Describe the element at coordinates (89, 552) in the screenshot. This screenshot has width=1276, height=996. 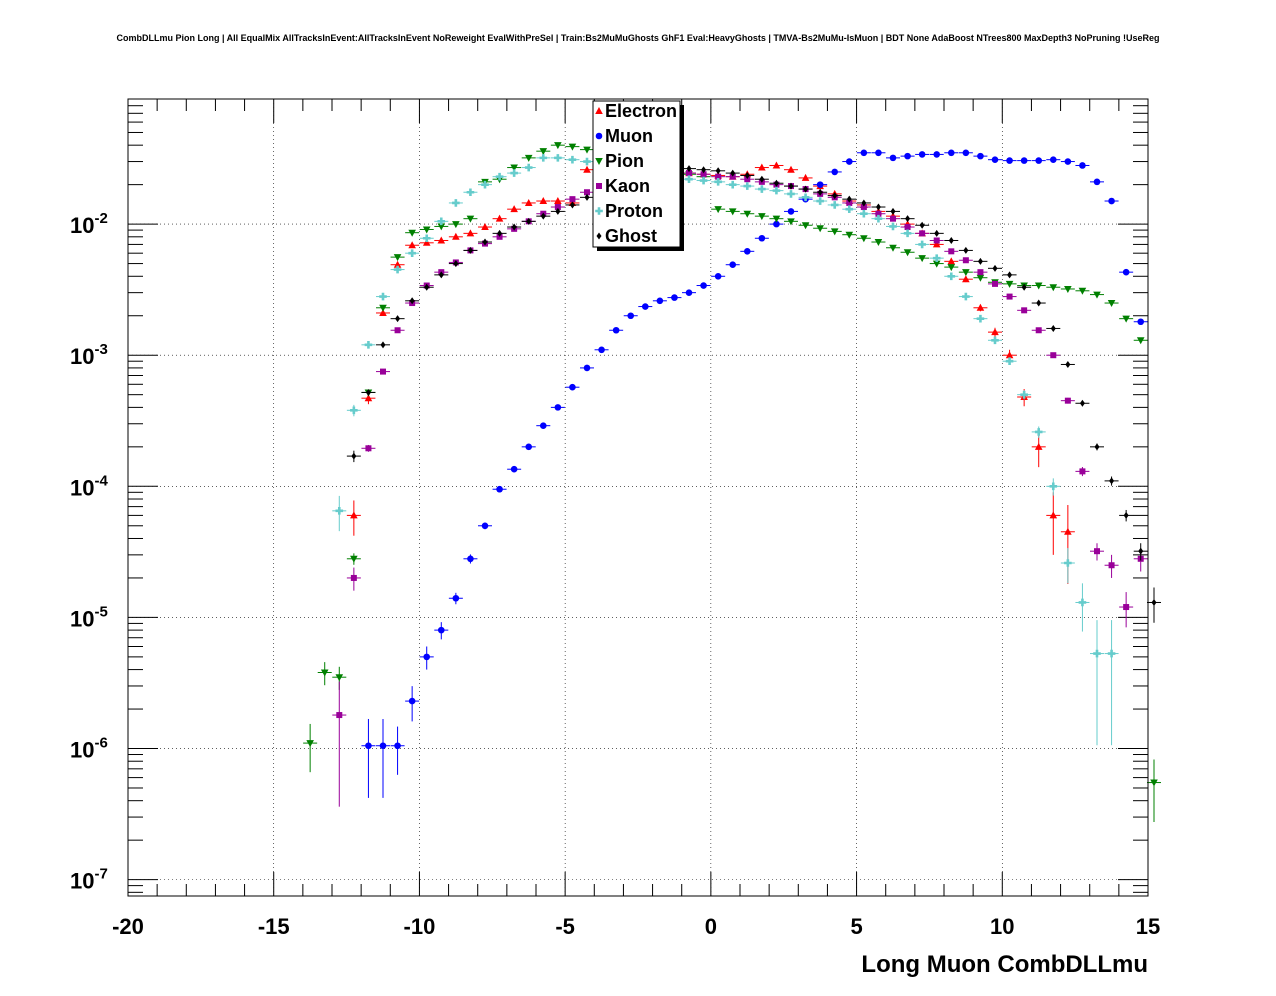
I see `y-tick-labels: 10-2 10-3 10-4 10-5 10-6 10-7` at that location.